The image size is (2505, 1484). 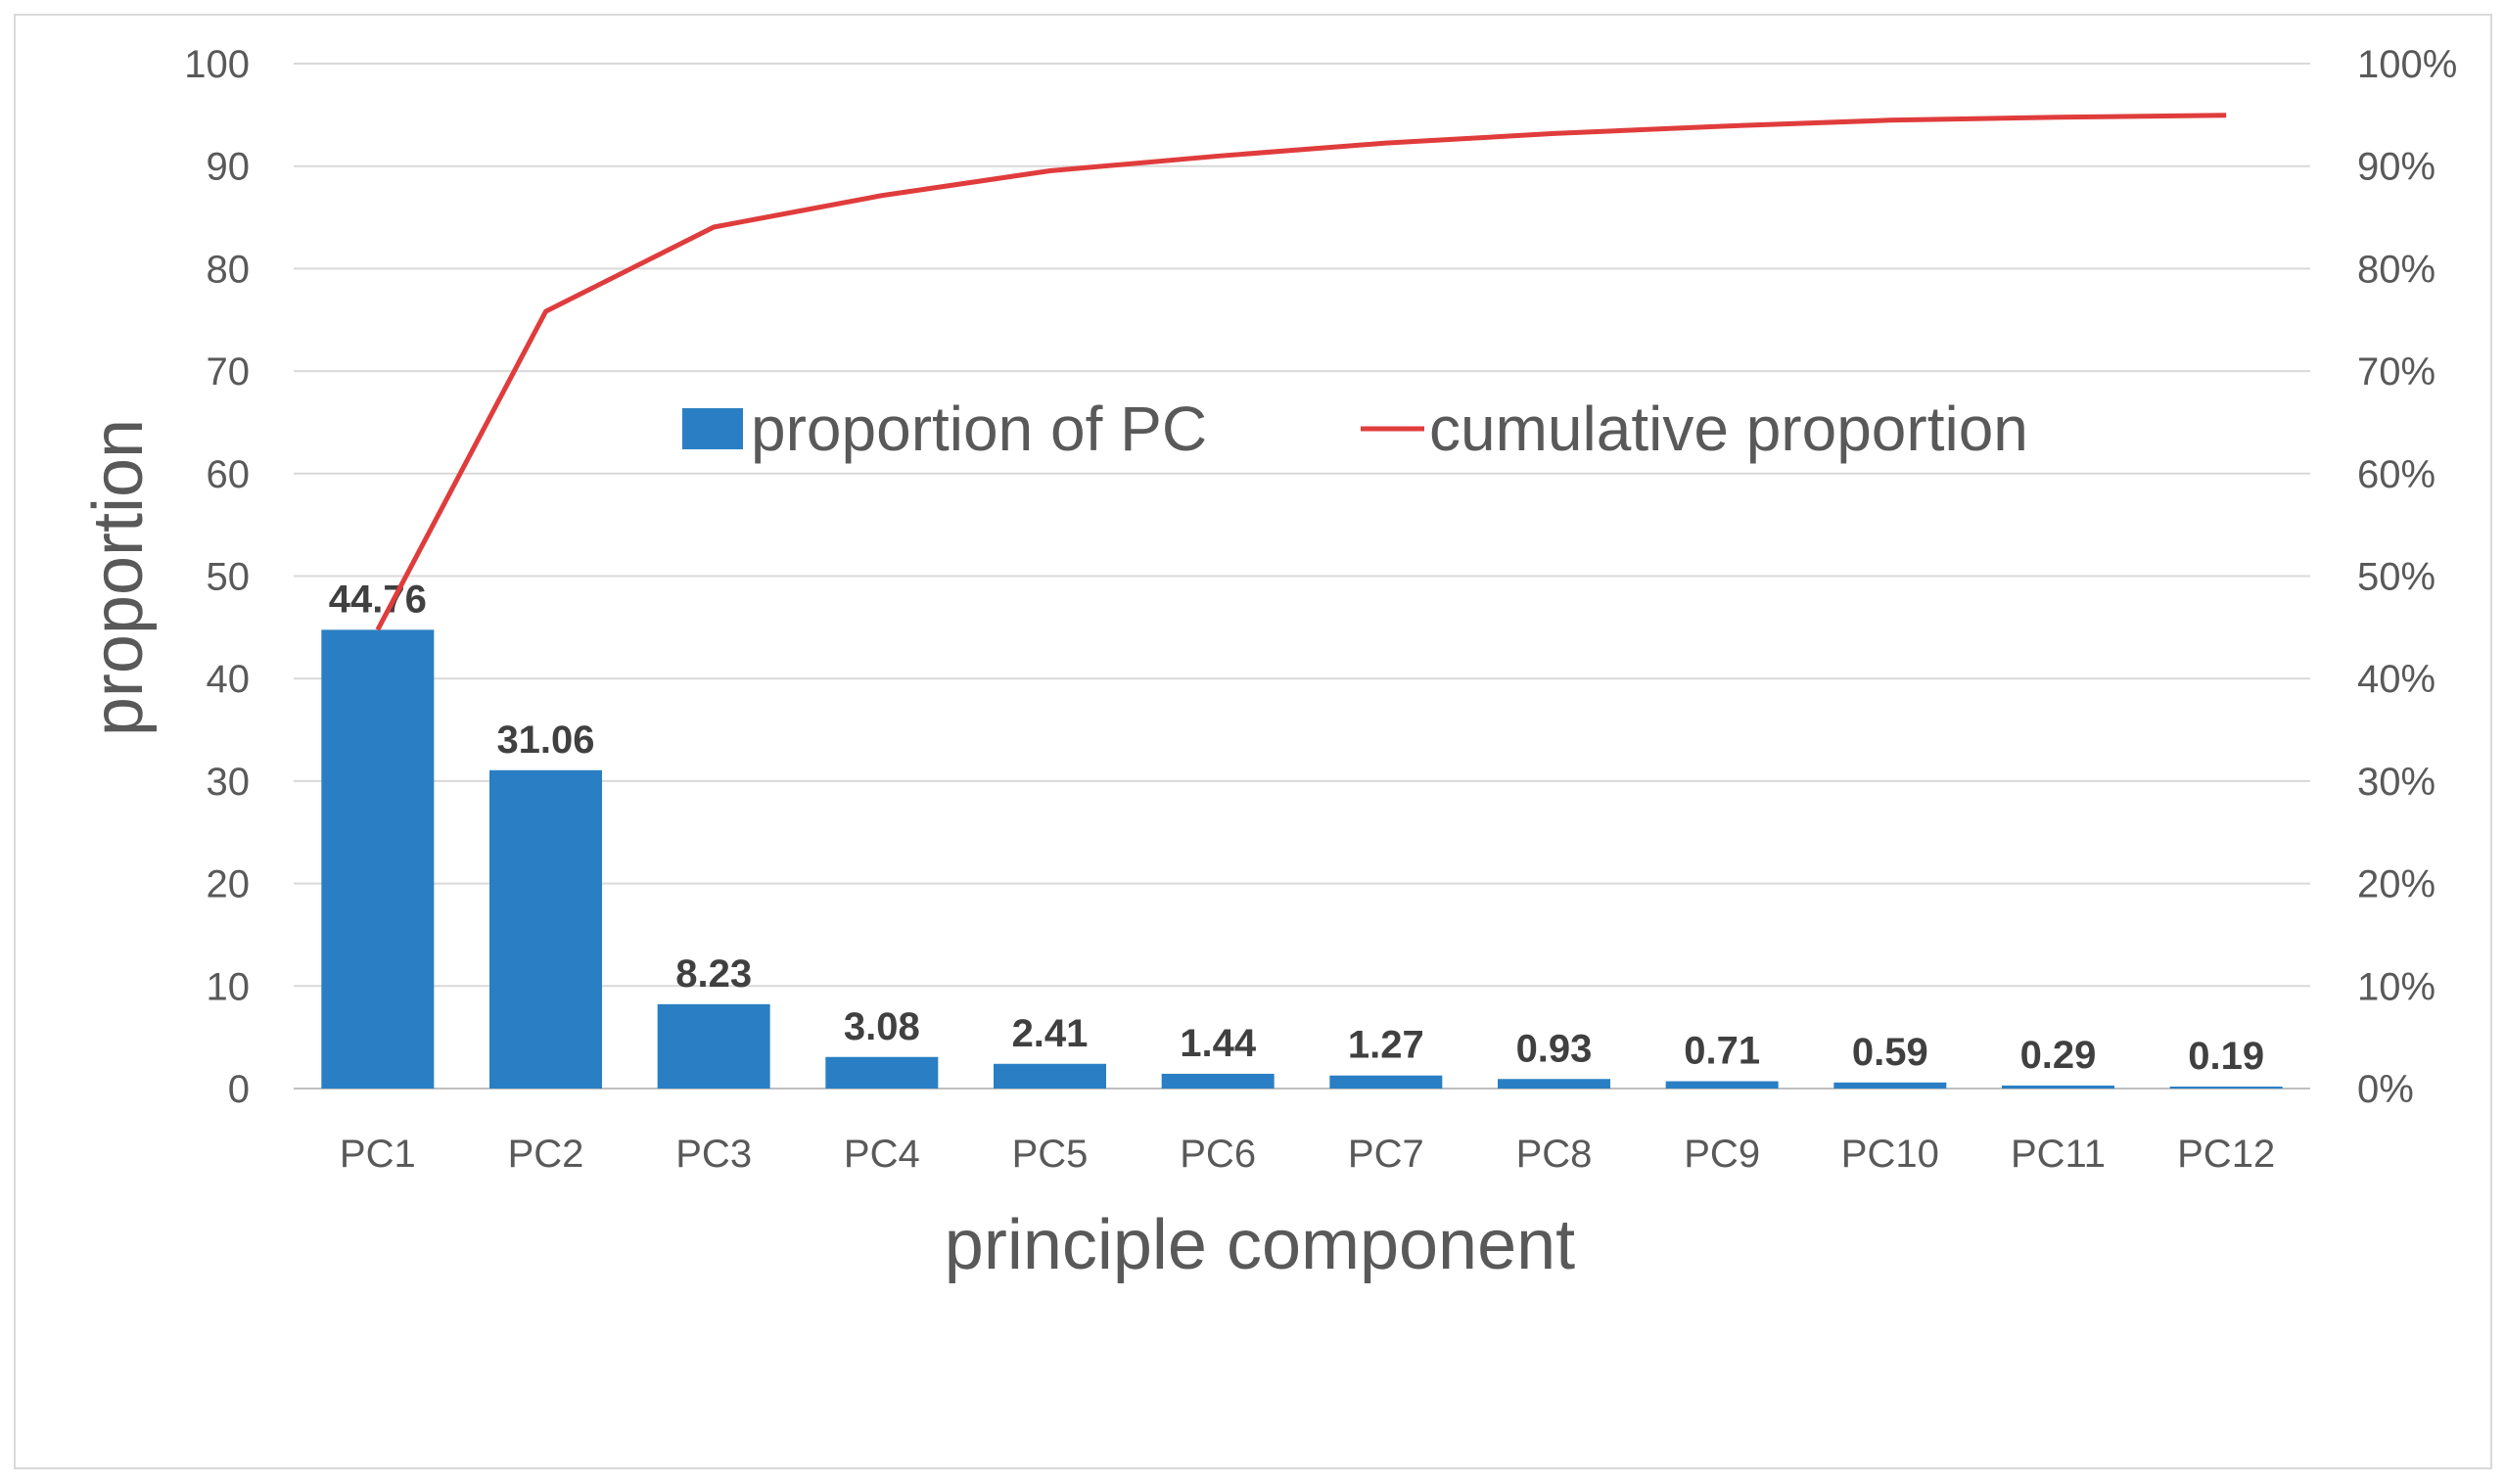 What do you see at coordinates (229, 782) in the screenshot?
I see `y-tick-label: 30` at bounding box center [229, 782].